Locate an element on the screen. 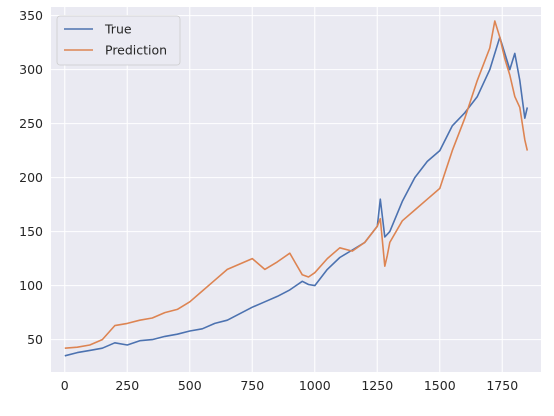 The image size is (554, 416). x-tick-label: 500 is located at coordinates (190, 385).